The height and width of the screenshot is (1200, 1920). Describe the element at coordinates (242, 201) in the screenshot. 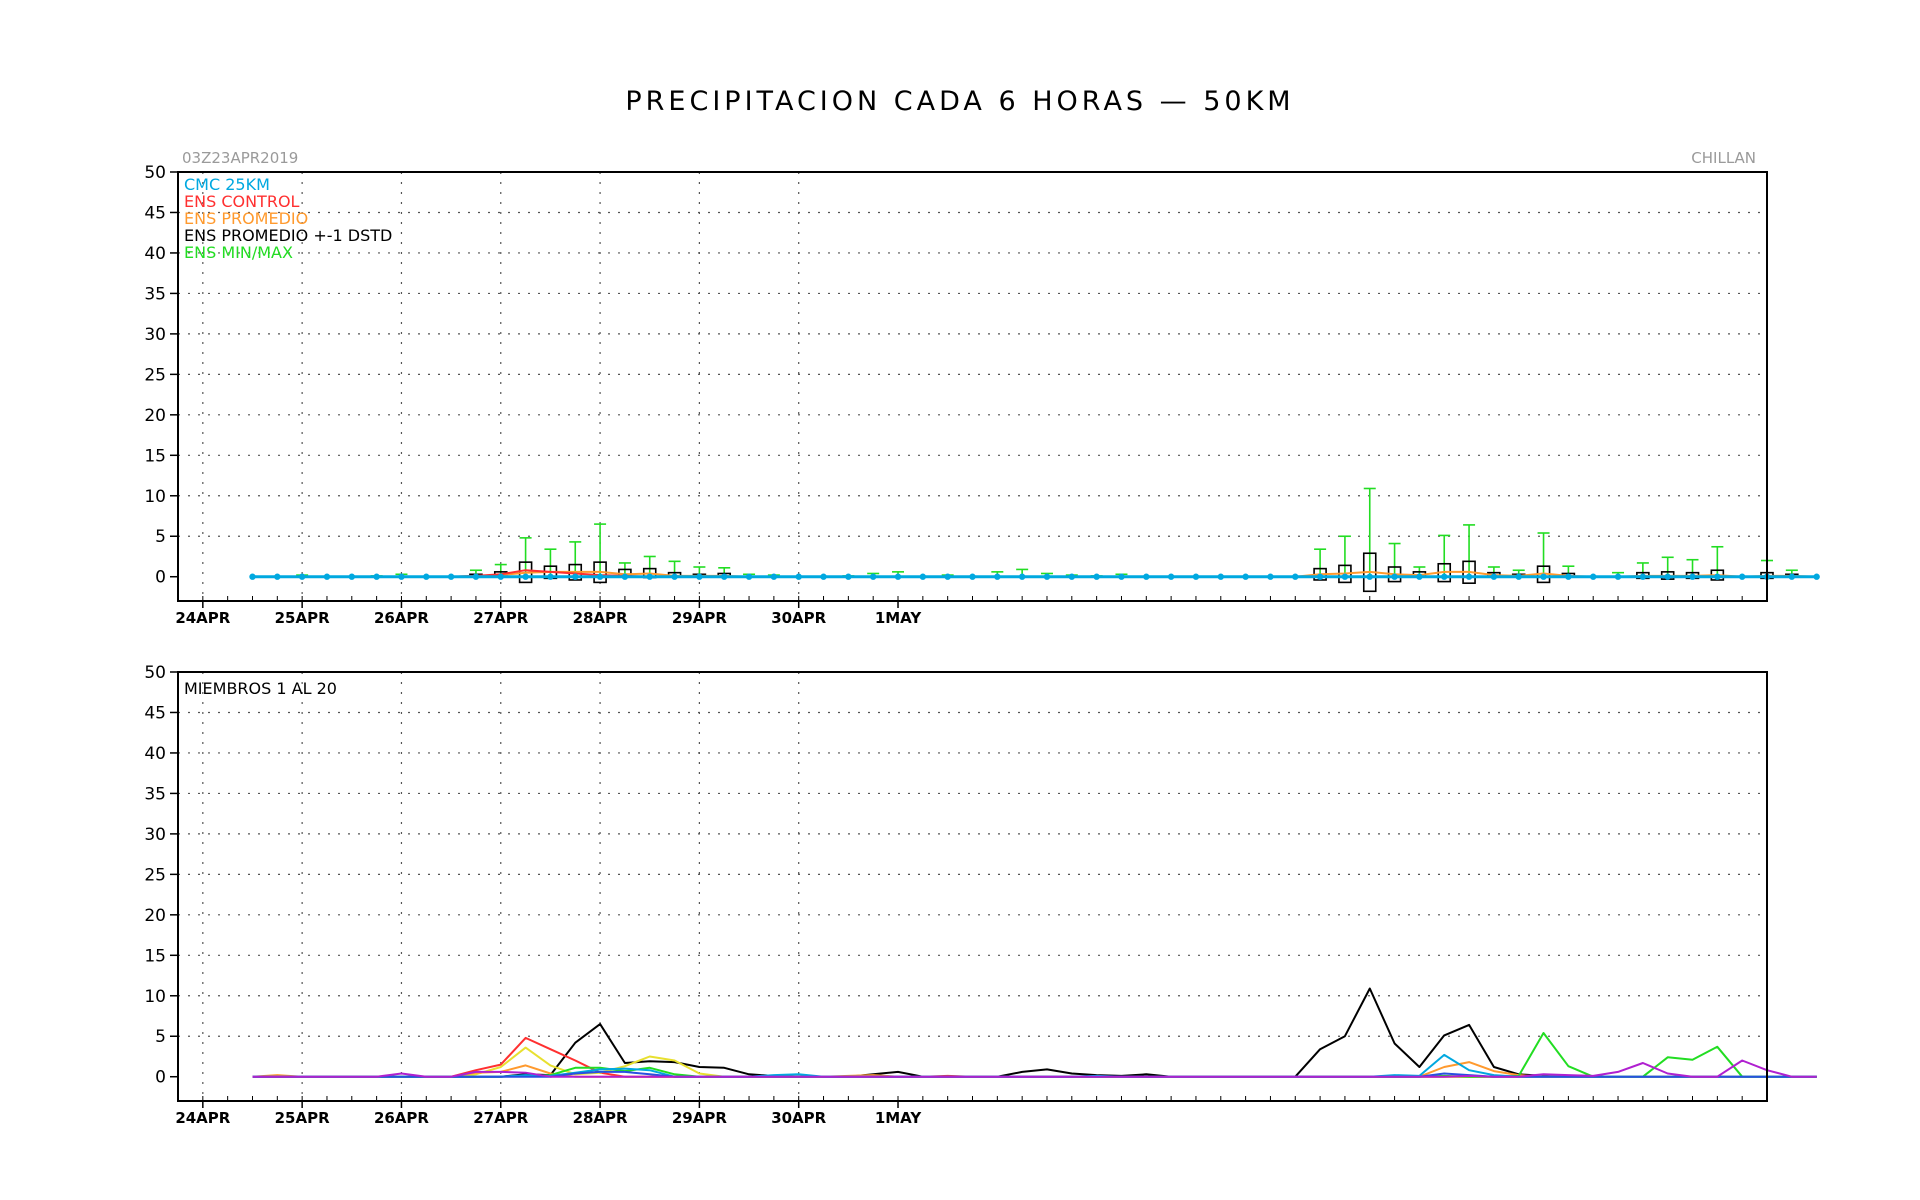

I see `legend-entry: ENS CONTROL` at that location.